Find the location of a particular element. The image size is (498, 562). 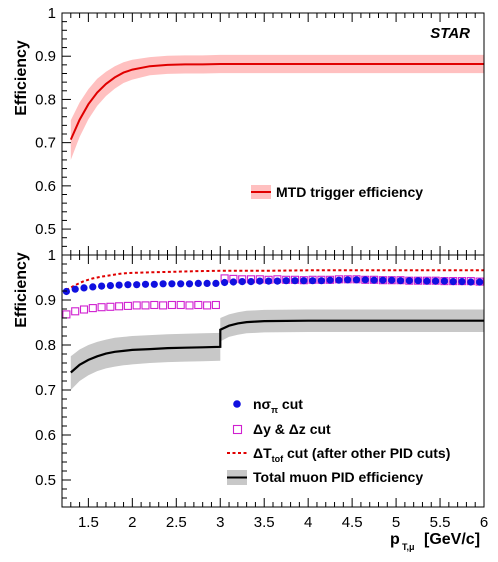

legend-dtof-label: ΔTtof cut (after other PID cuts) is located at coordinates (351, 454).